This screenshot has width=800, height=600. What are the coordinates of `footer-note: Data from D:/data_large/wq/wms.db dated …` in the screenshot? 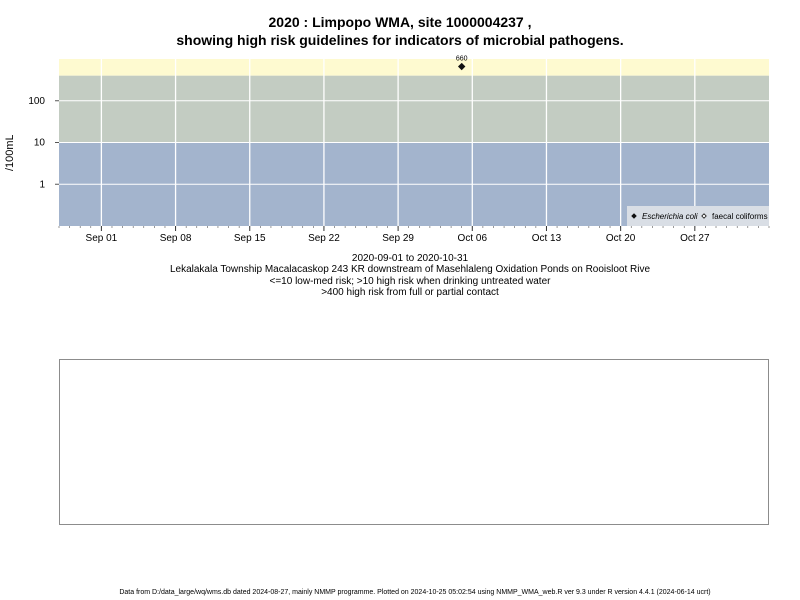 It's located at (415, 592).